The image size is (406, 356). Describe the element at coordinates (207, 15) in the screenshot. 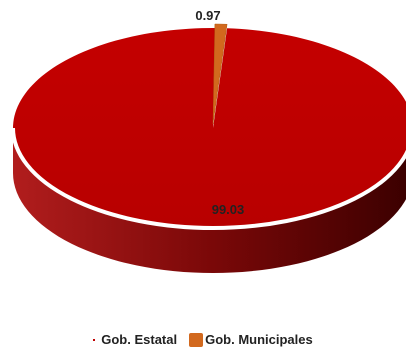

I see `data-label-gob-municipales: 0.97` at that location.